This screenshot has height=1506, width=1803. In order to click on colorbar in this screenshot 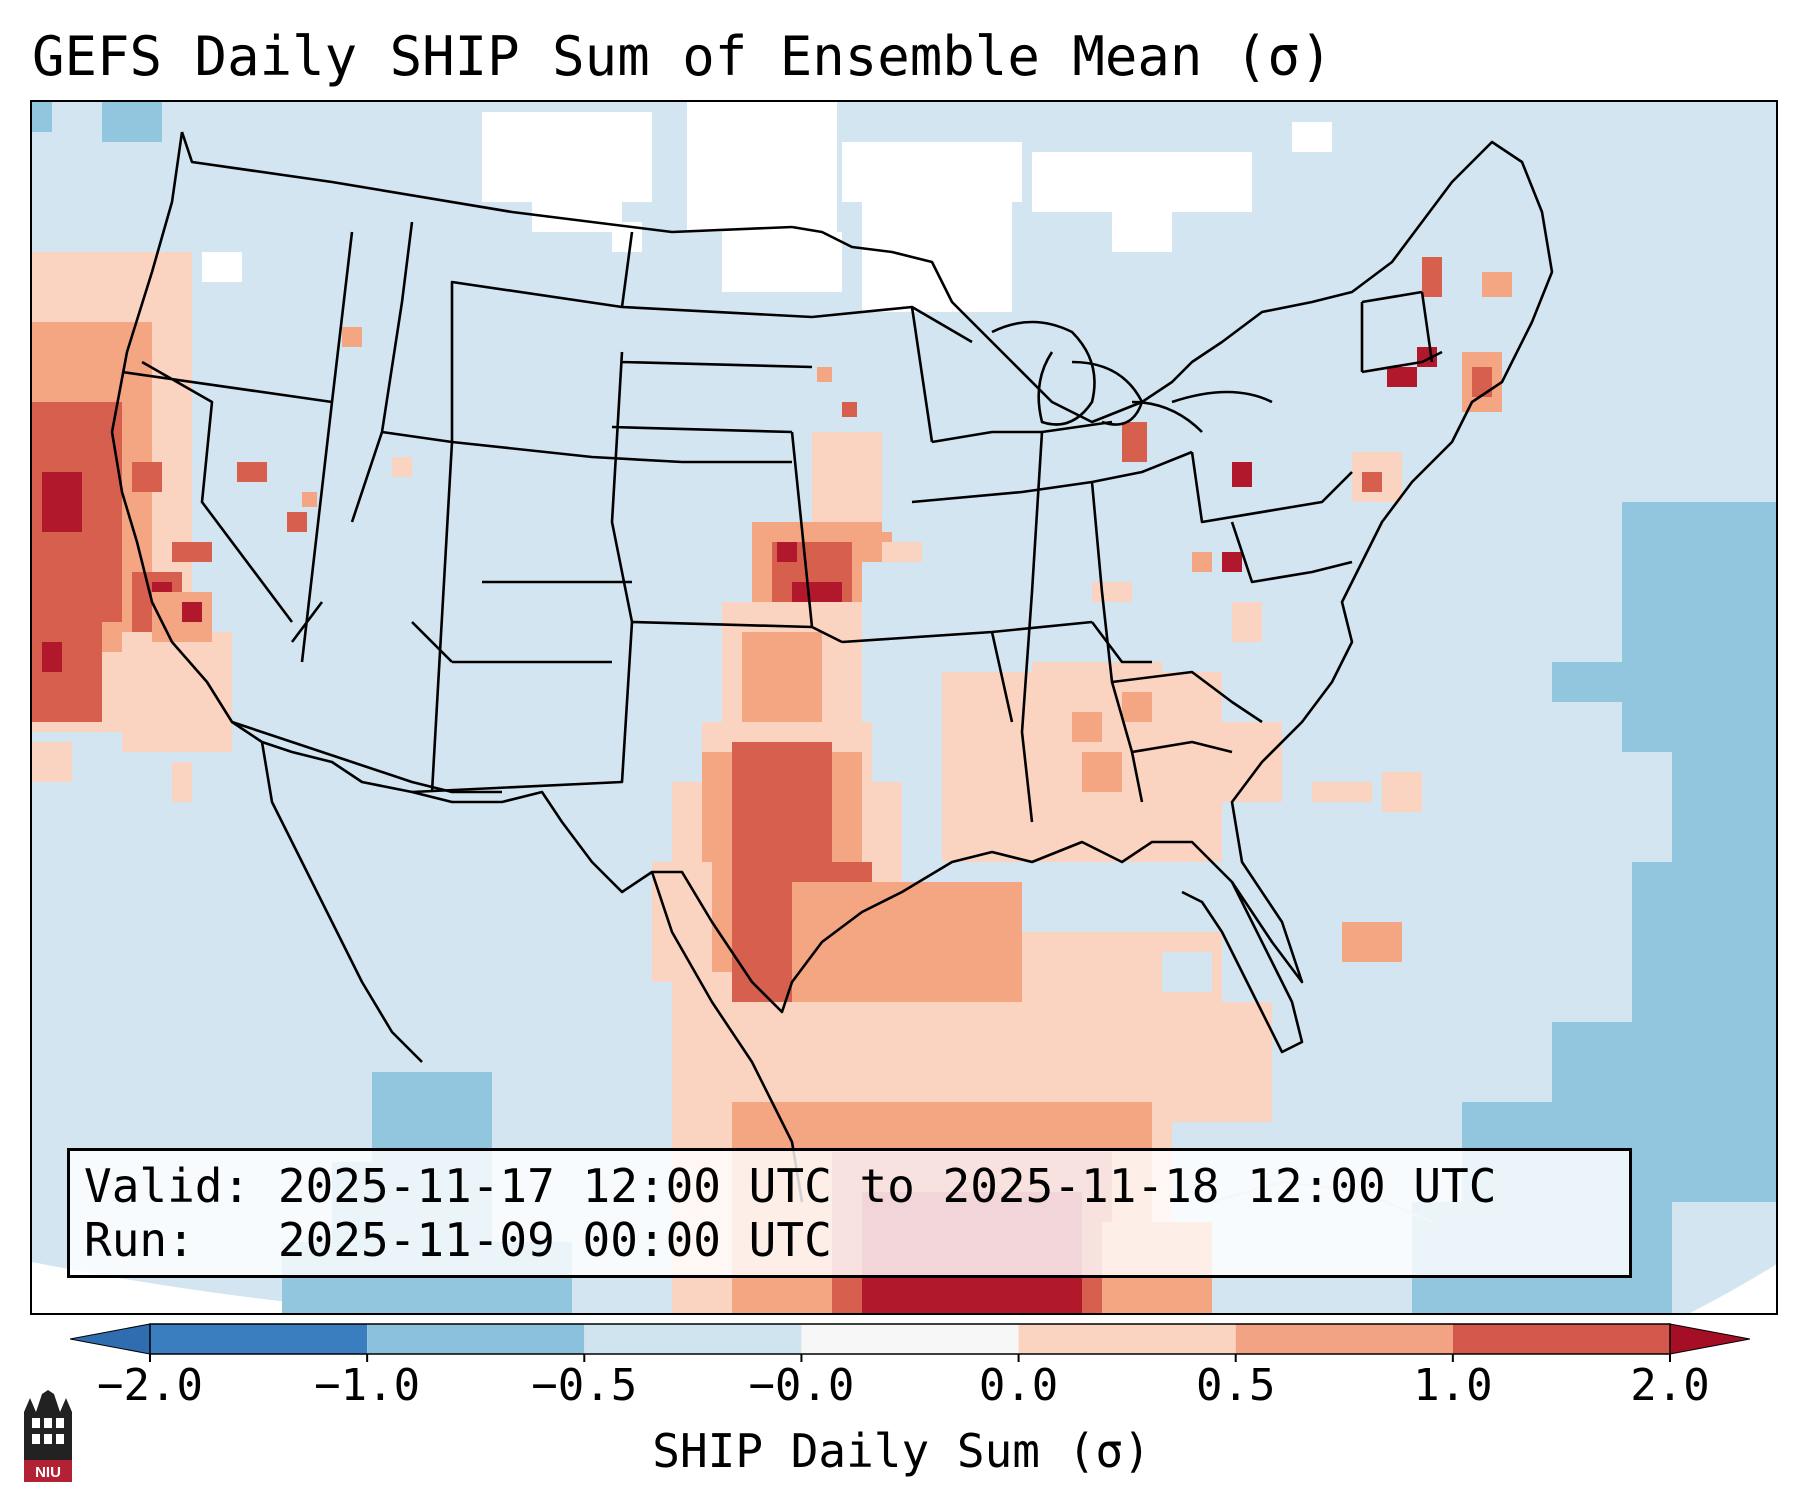, I will do `click(910, 1342)`.